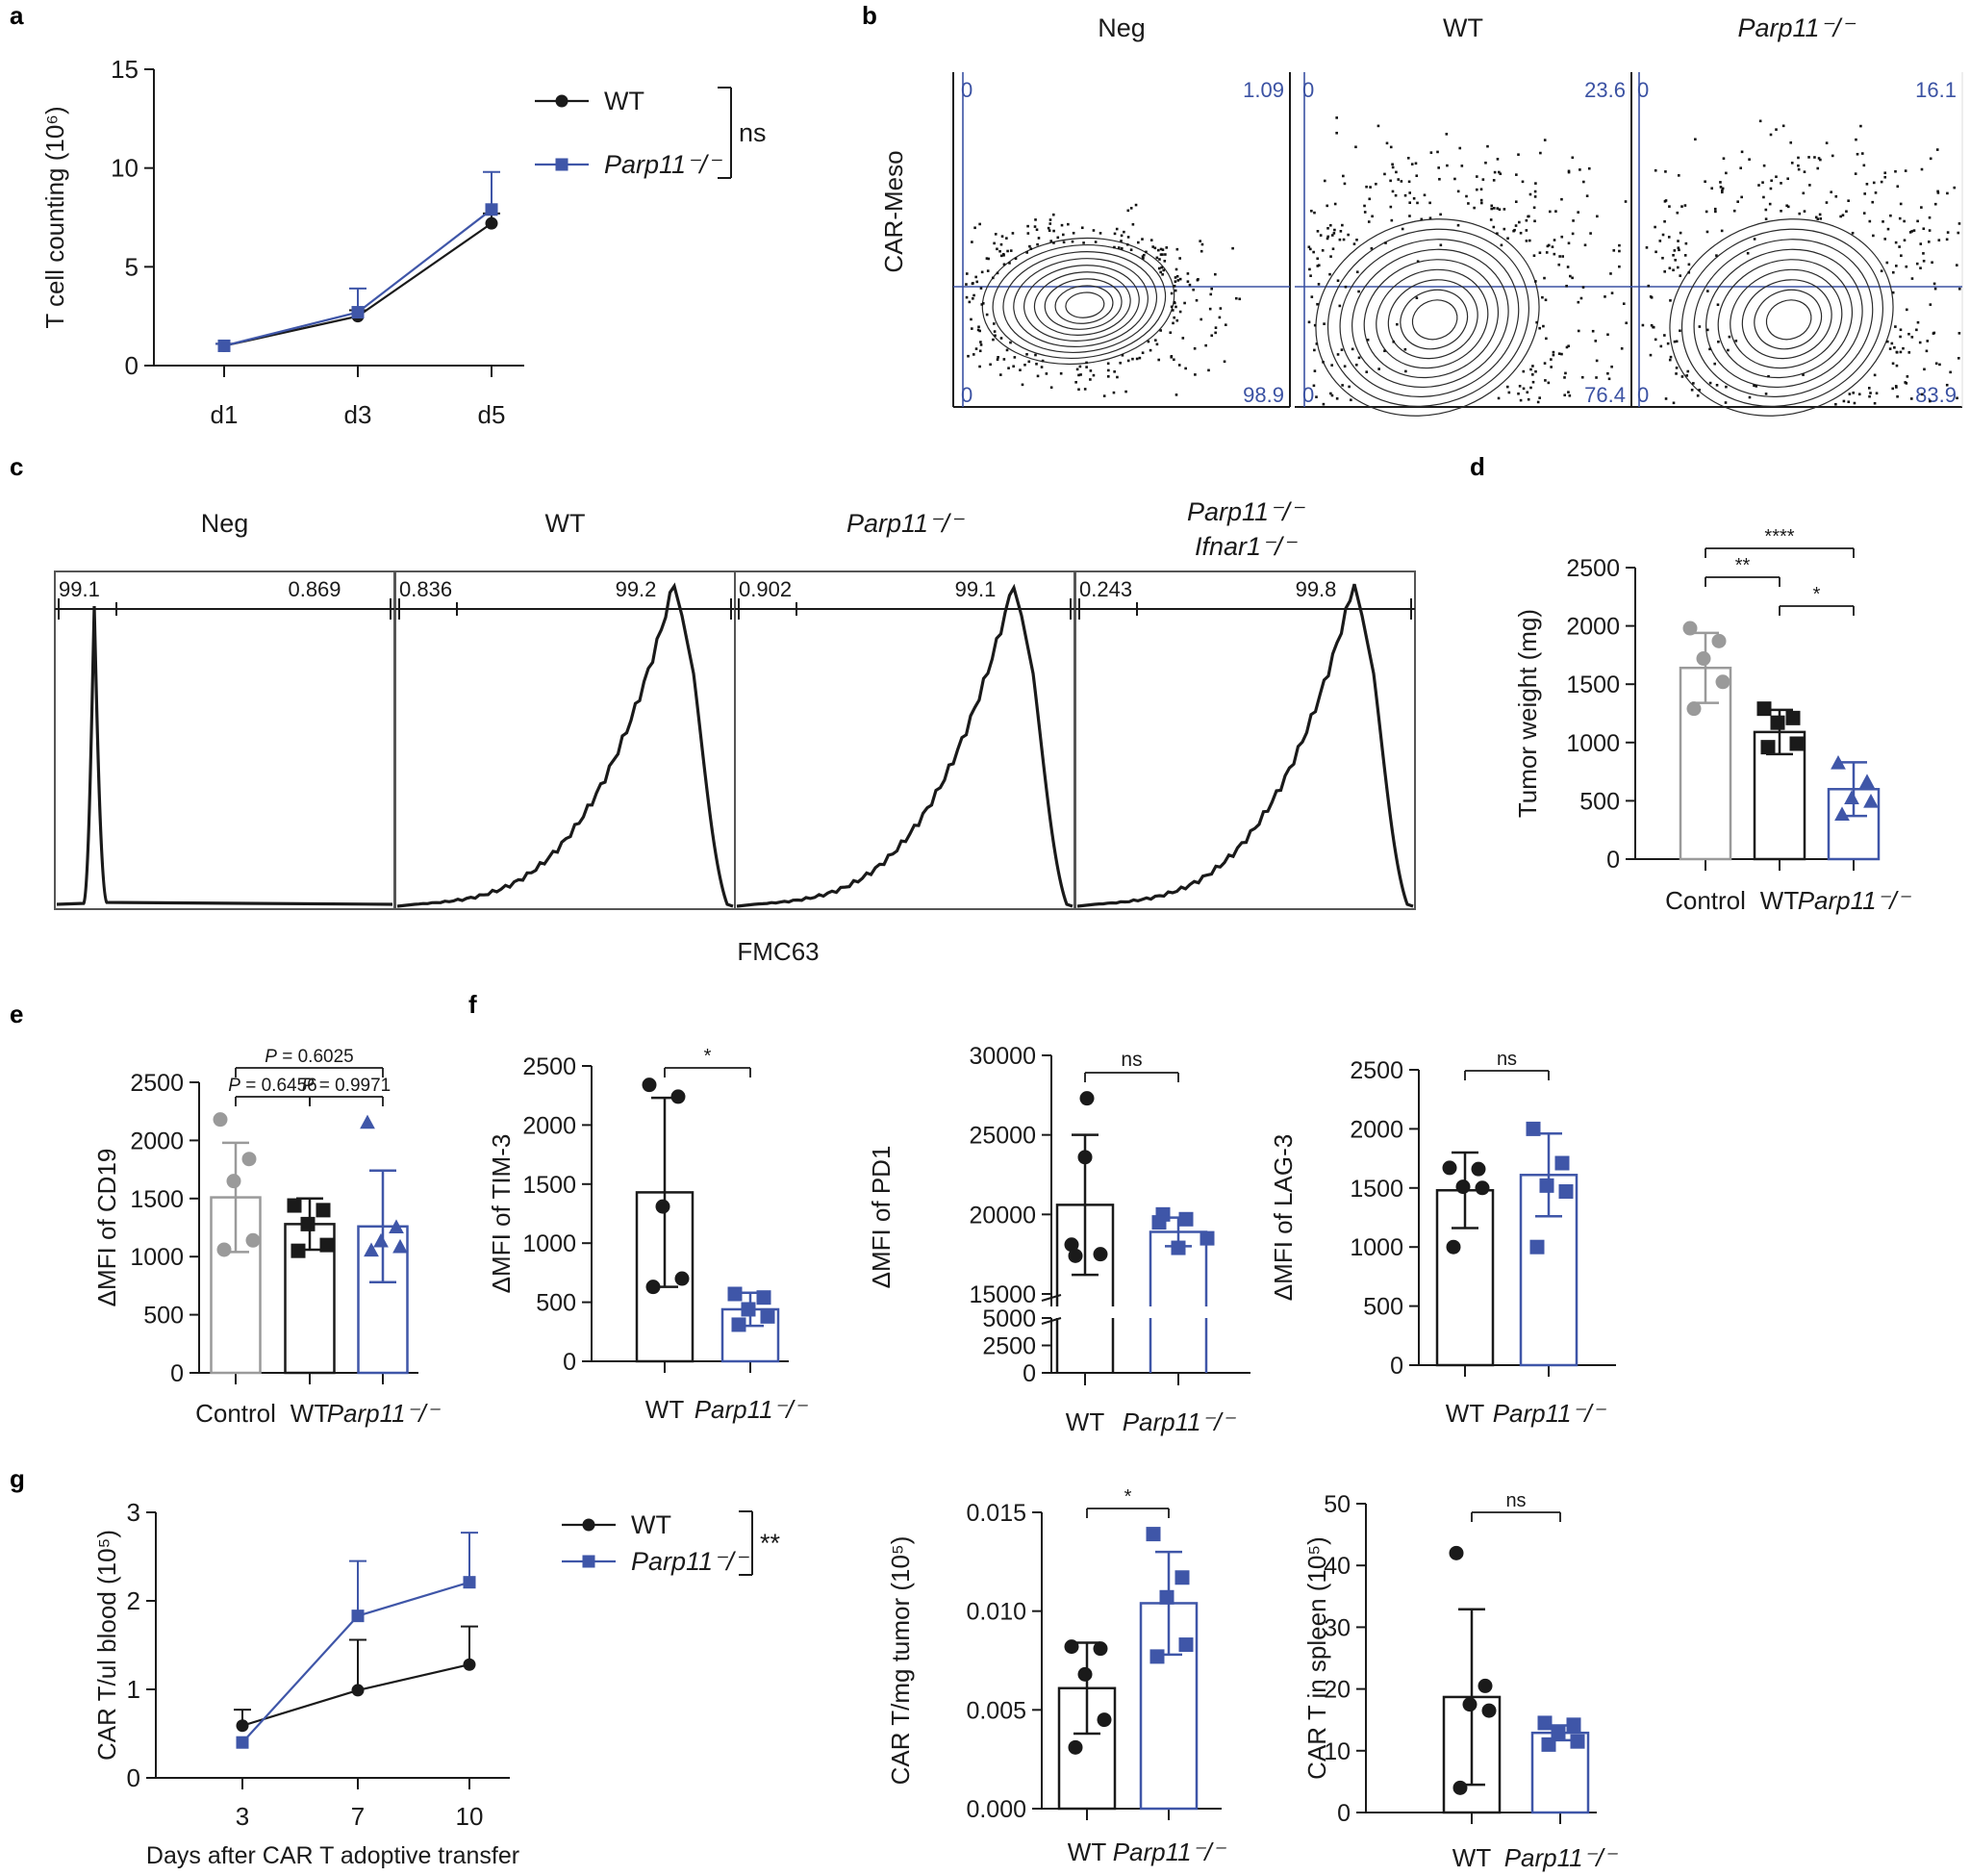 The width and height of the screenshot is (1970, 1876). What do you see at coordinates (1376, 1189) in the screenshot?
I see `y-tick-label: 1500` at bounding box center [1376, 1189].